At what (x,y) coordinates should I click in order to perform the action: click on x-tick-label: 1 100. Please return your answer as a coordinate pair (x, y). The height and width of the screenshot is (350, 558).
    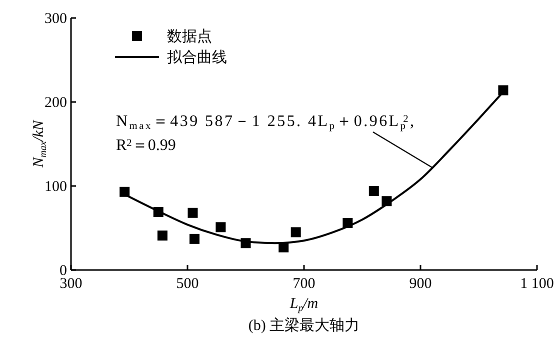
    Looking at the image, I should click on (537, 284).